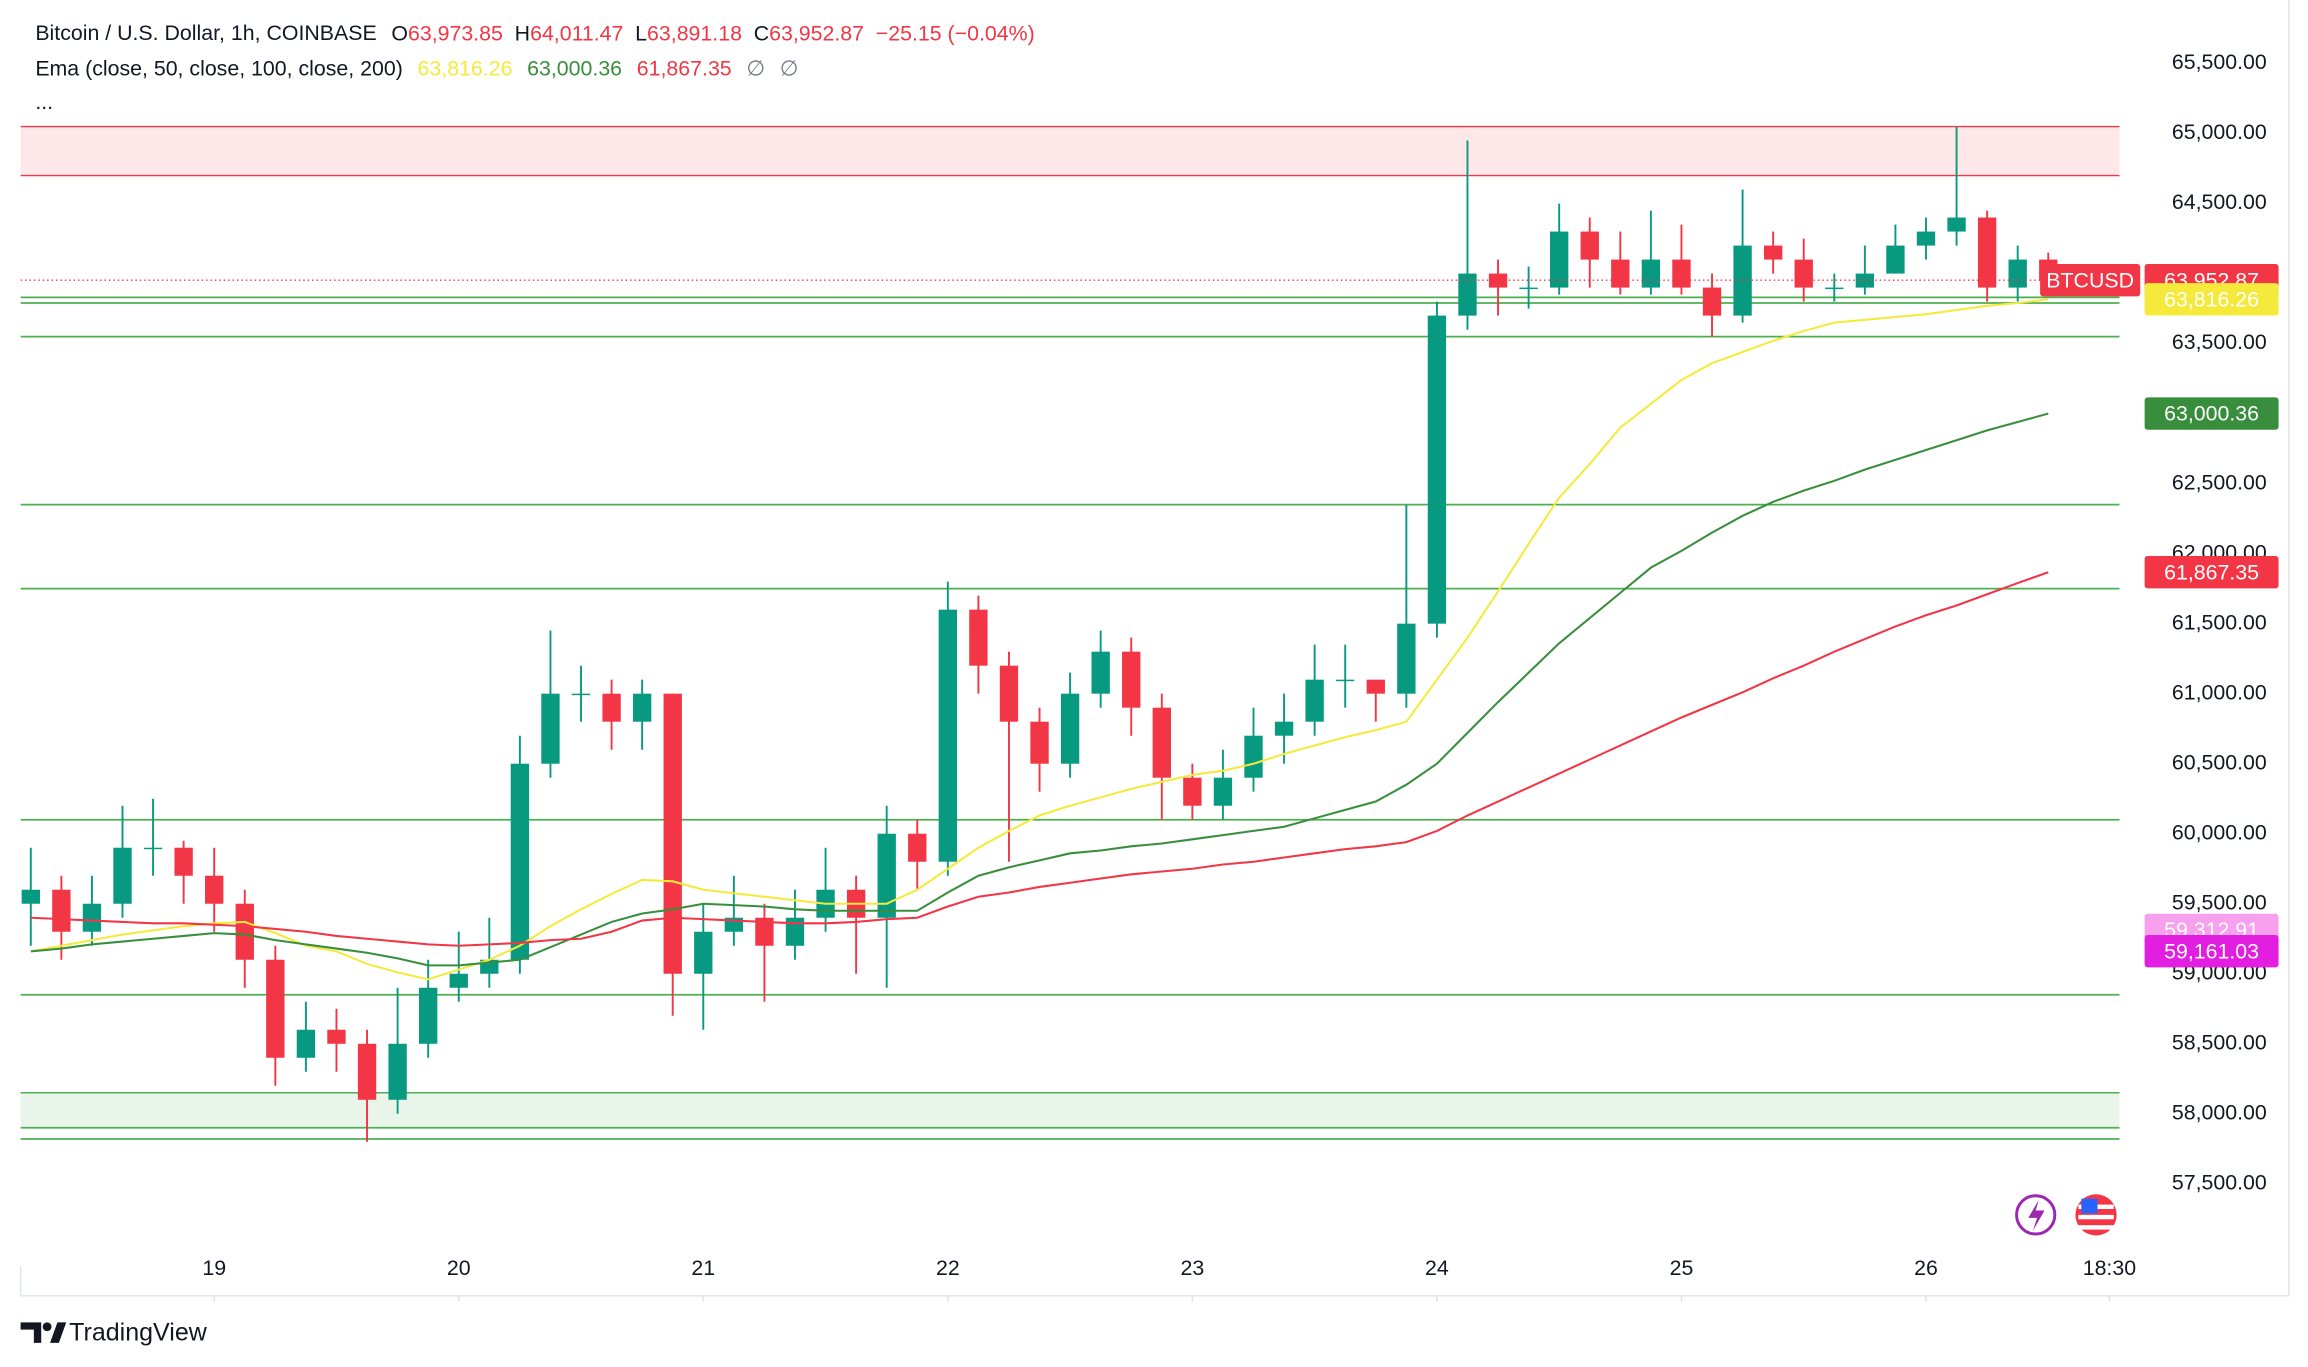  I want to click on ohlc-value: 63,973.85, so click(455, 33).